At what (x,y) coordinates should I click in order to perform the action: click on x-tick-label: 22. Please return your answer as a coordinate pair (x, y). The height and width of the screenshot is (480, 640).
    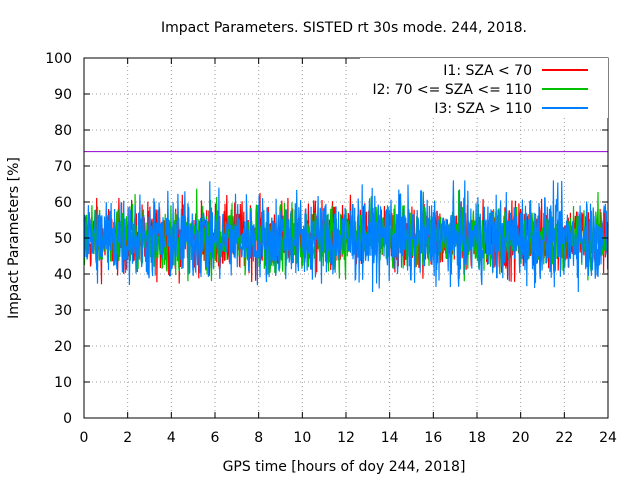
    Looking at the image, I should click on (564, 438).